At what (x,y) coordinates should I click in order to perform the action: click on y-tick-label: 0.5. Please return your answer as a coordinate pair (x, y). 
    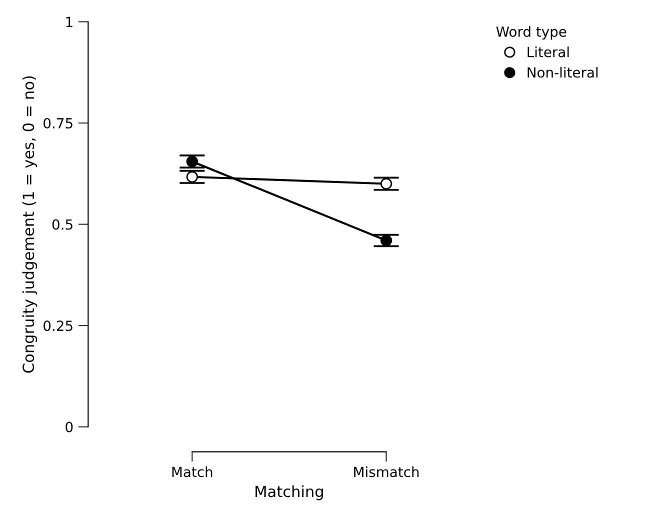
    Looking at the image, I should click on (62, 224).